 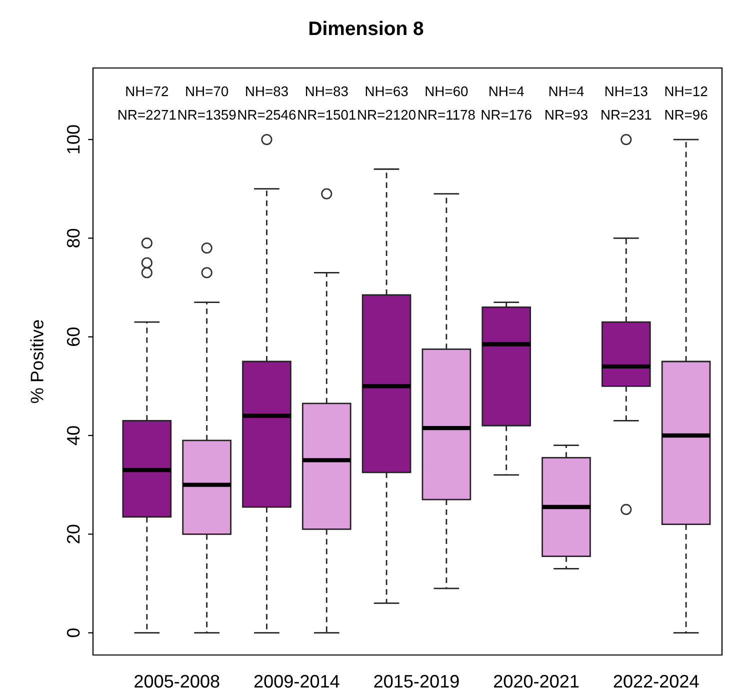 I want to click on x-tick-label: 2022-2024, so click(x=656, y=681).